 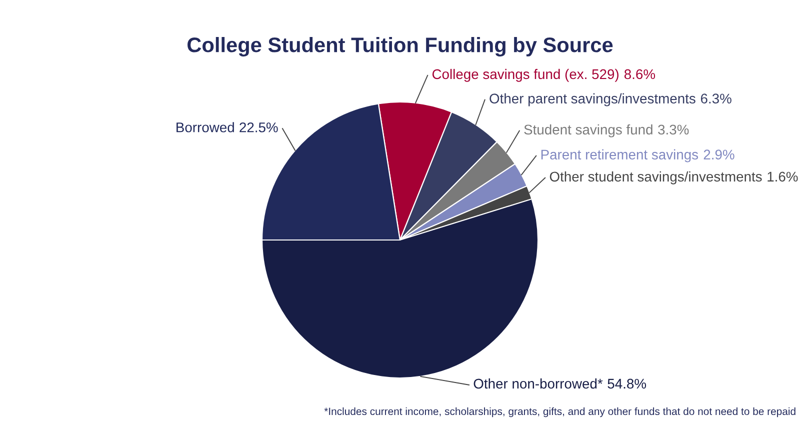 What do you see at coordinates (640, 74) in the screenshot?
I see `data-label: 8.6%` at bounding box center [640, 74].